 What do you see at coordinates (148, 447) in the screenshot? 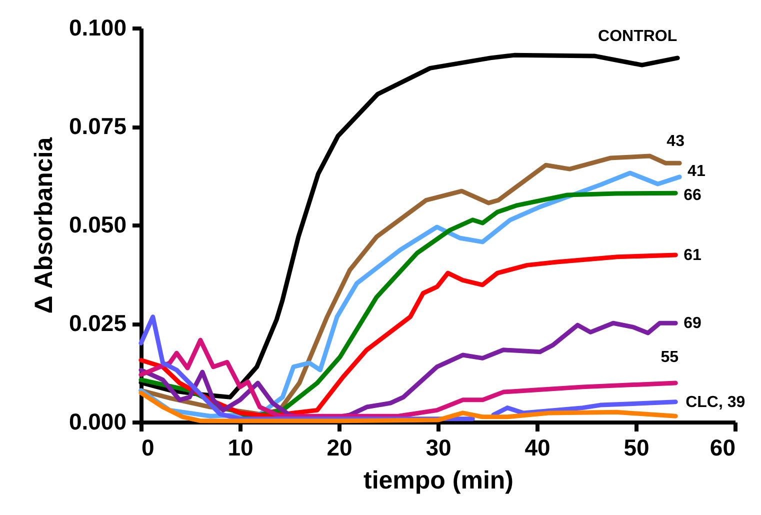
I see `x-tick-label: 0` at bounding box center [148, 447].